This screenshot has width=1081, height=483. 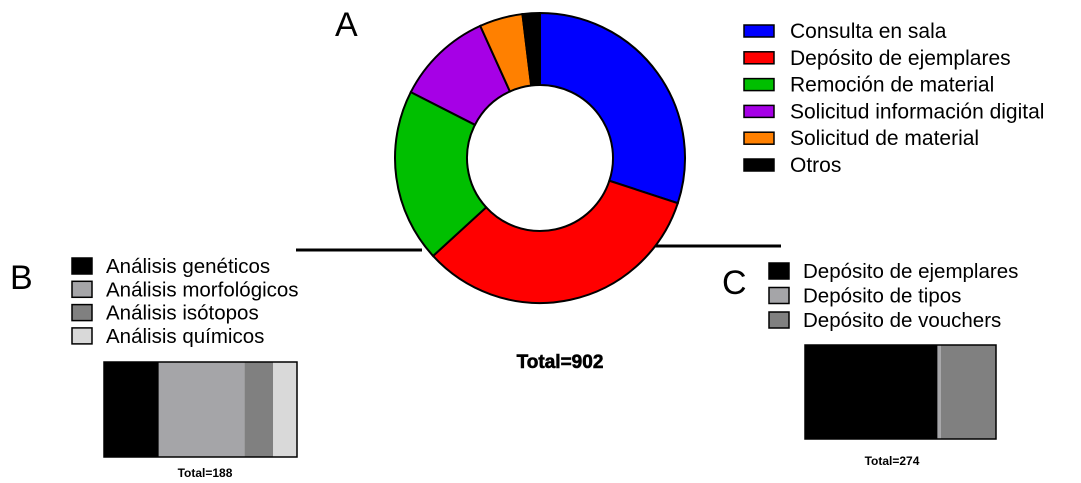 What do you see at coordinates (759, 111) in the screenshot?
I see `legend-swatch-solicitud-informacion-digital` at bounding box center [759, 111].